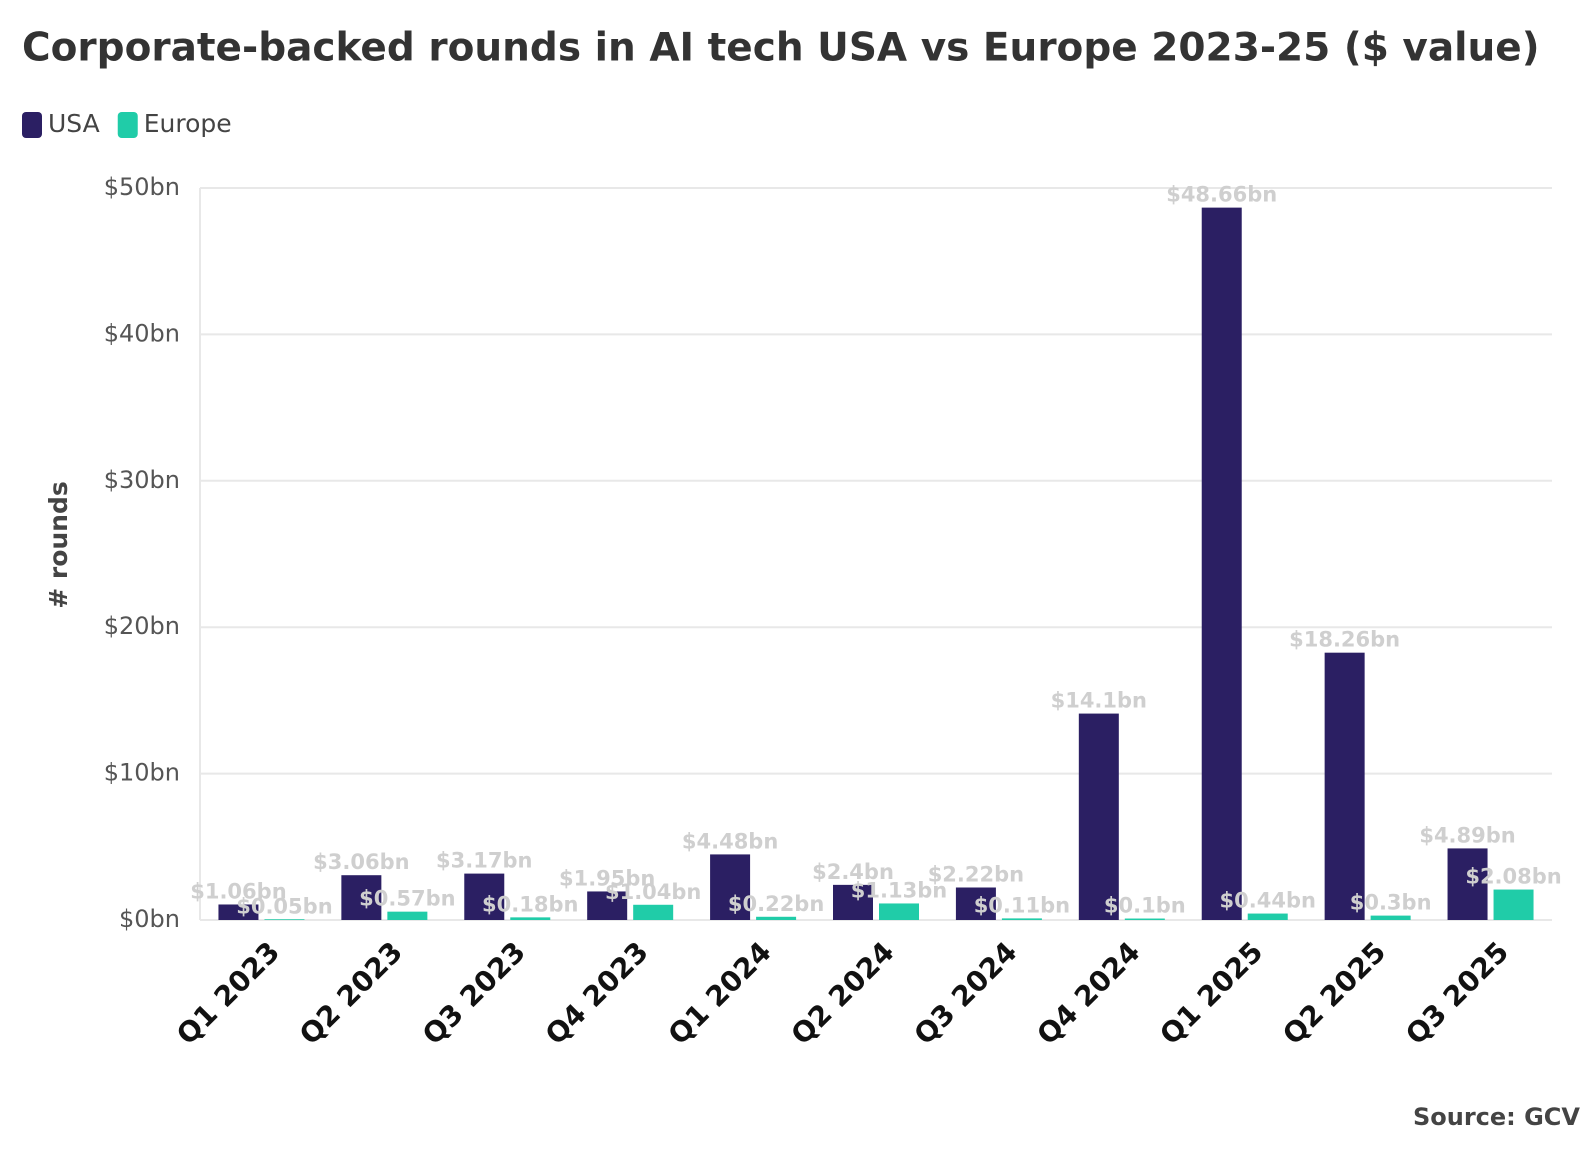 The height and width of the screenshot is (1154, 1590). What do you see at coordinates (1334, 993) in the screenshot?
I see `x-tick-label: Q2 2025` at bounding box center [1334, 993].